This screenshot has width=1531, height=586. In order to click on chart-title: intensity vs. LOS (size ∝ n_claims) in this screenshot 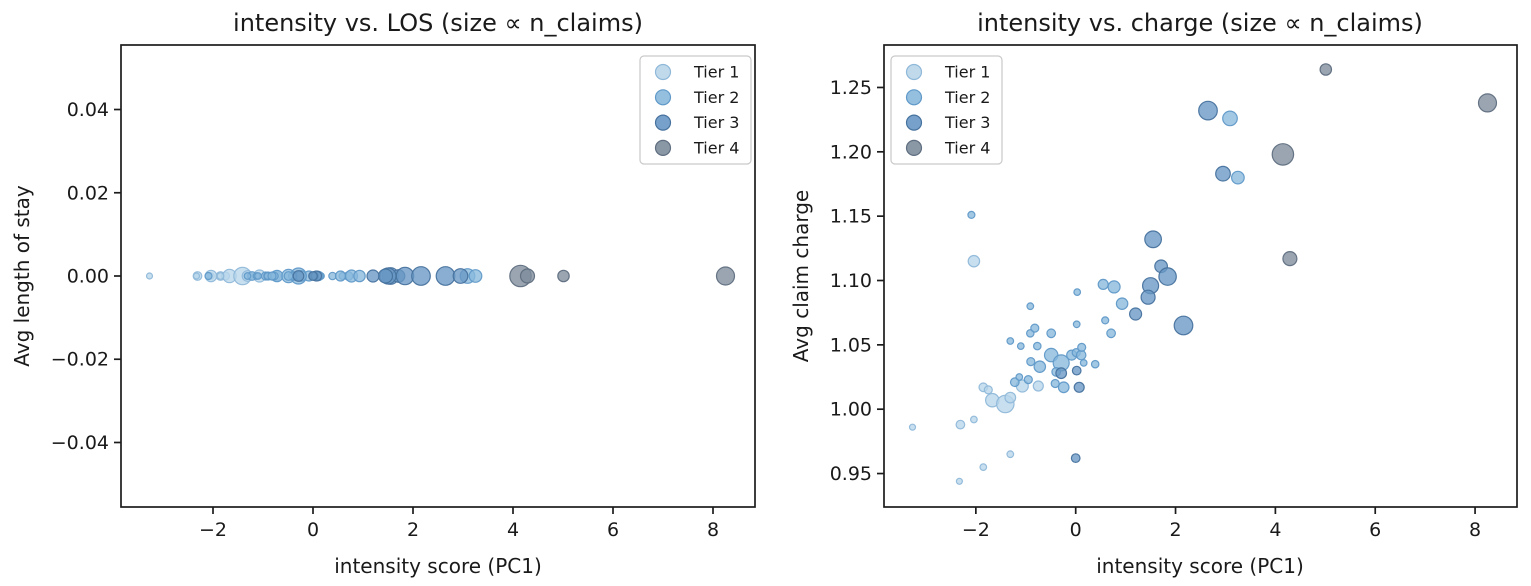, I will do `click(438, 23)`.